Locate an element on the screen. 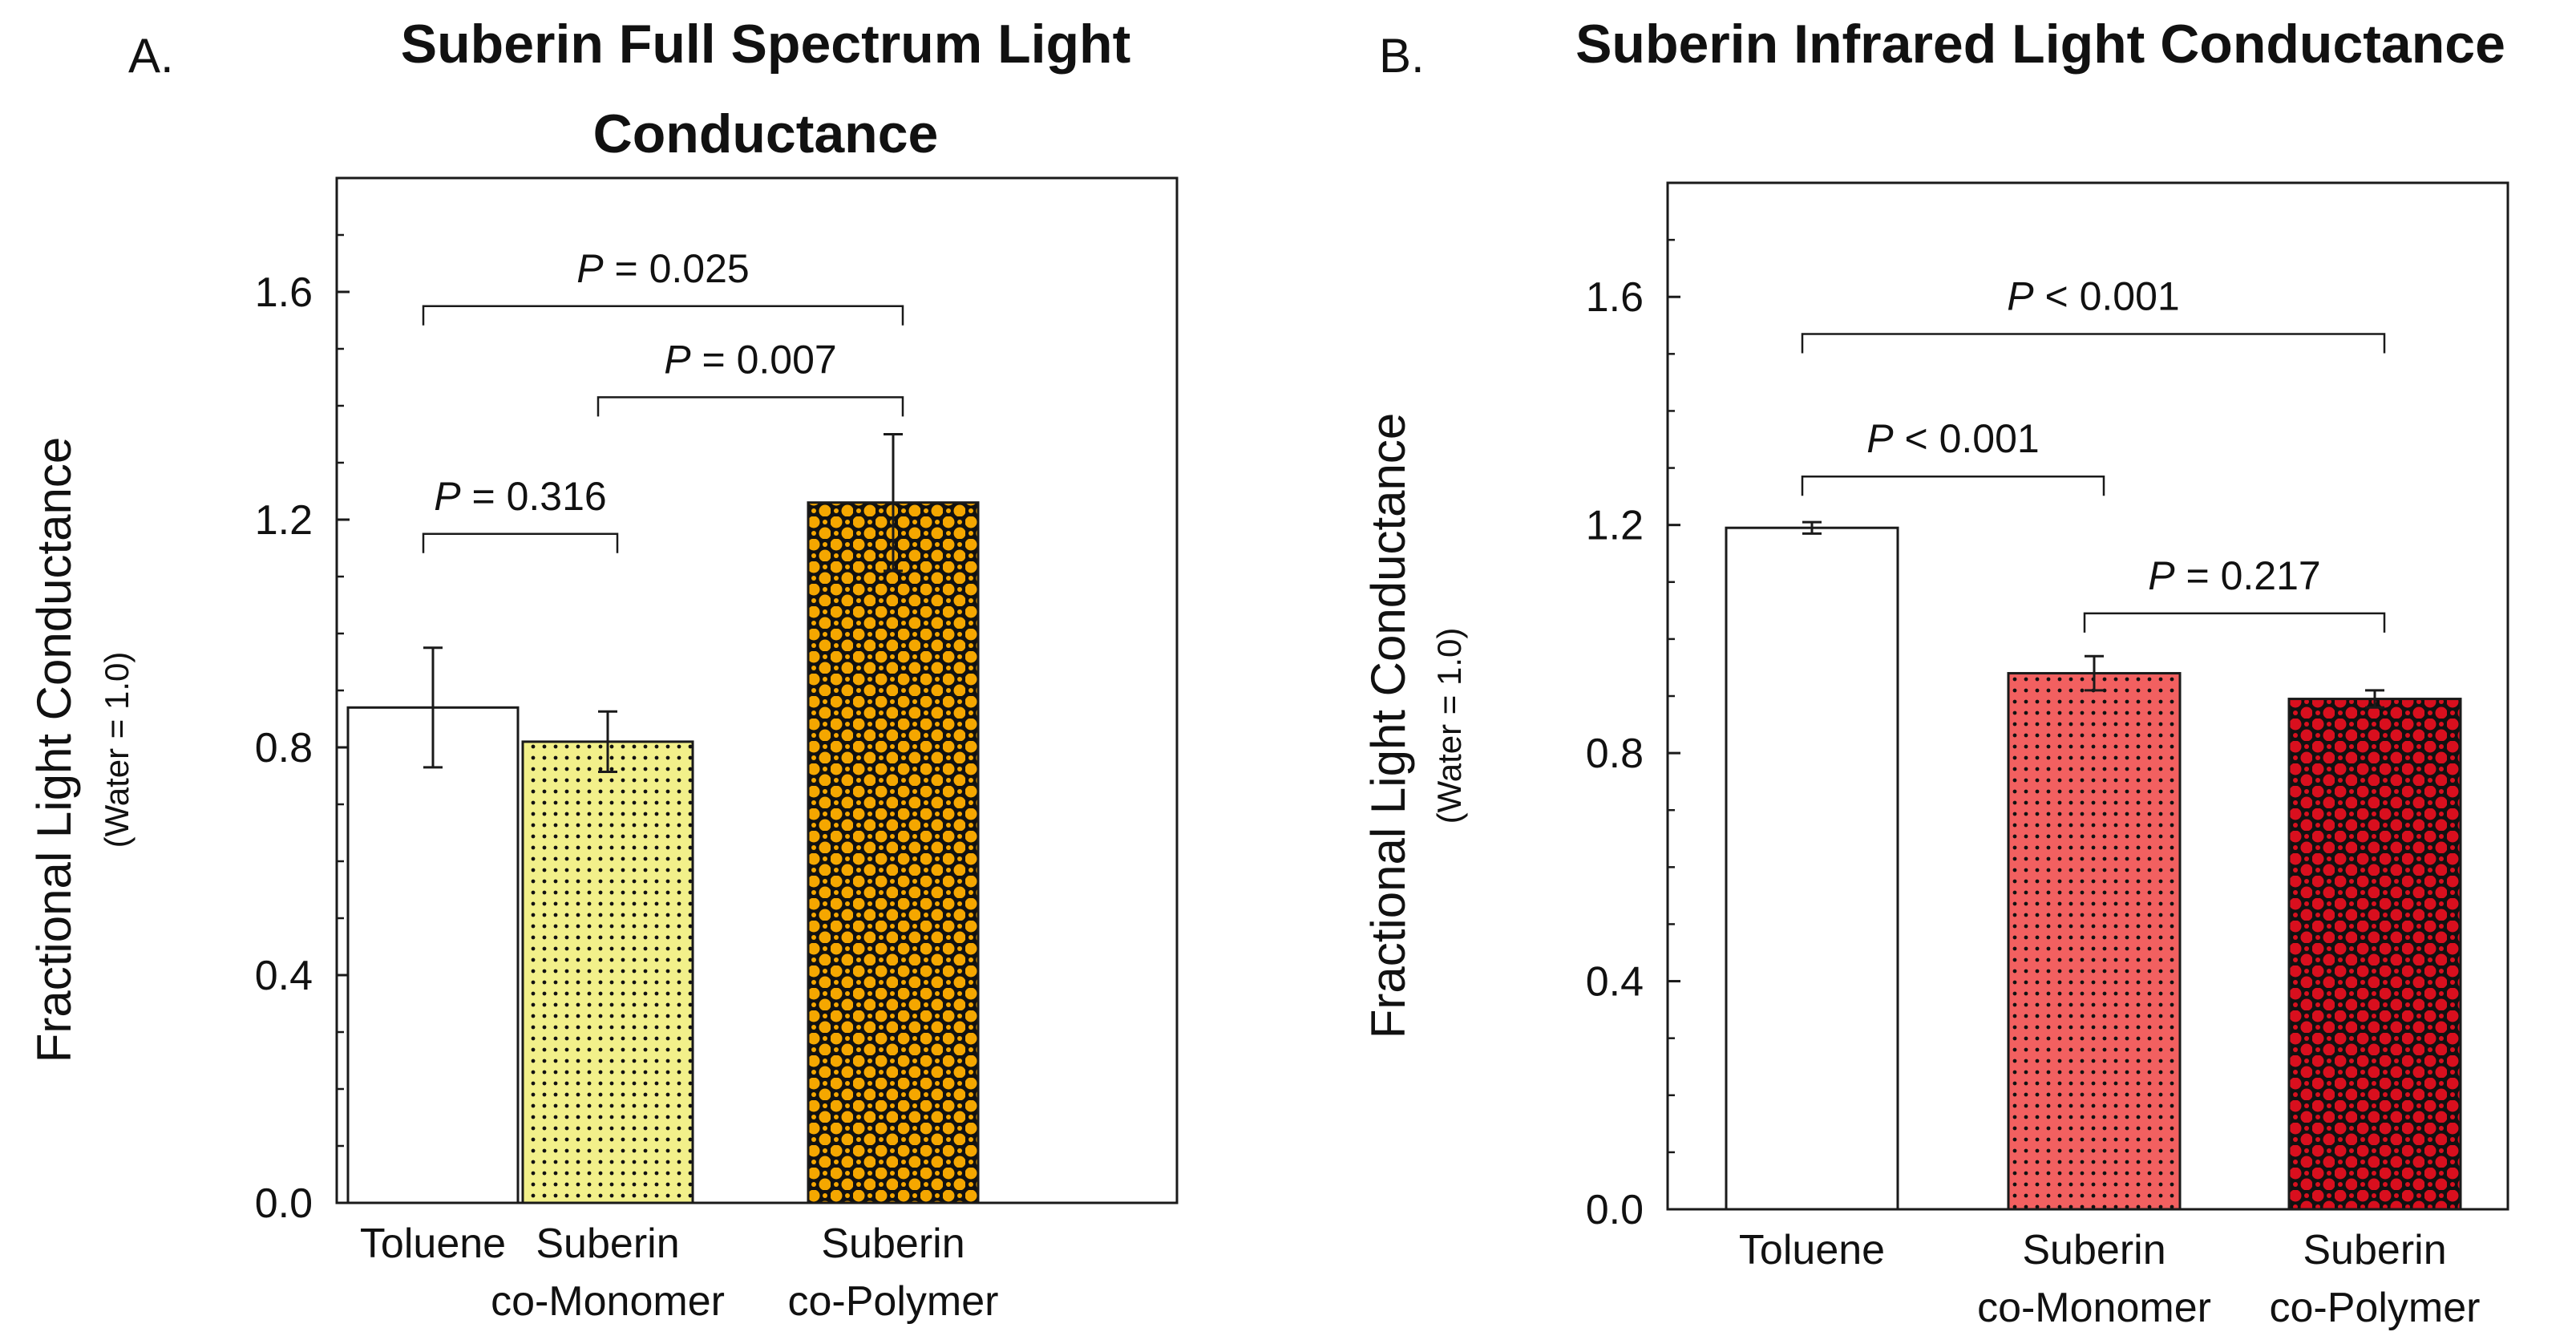 The image size is (2576, 1344). panel-letter: B. is located at coordinates (1402, 56).